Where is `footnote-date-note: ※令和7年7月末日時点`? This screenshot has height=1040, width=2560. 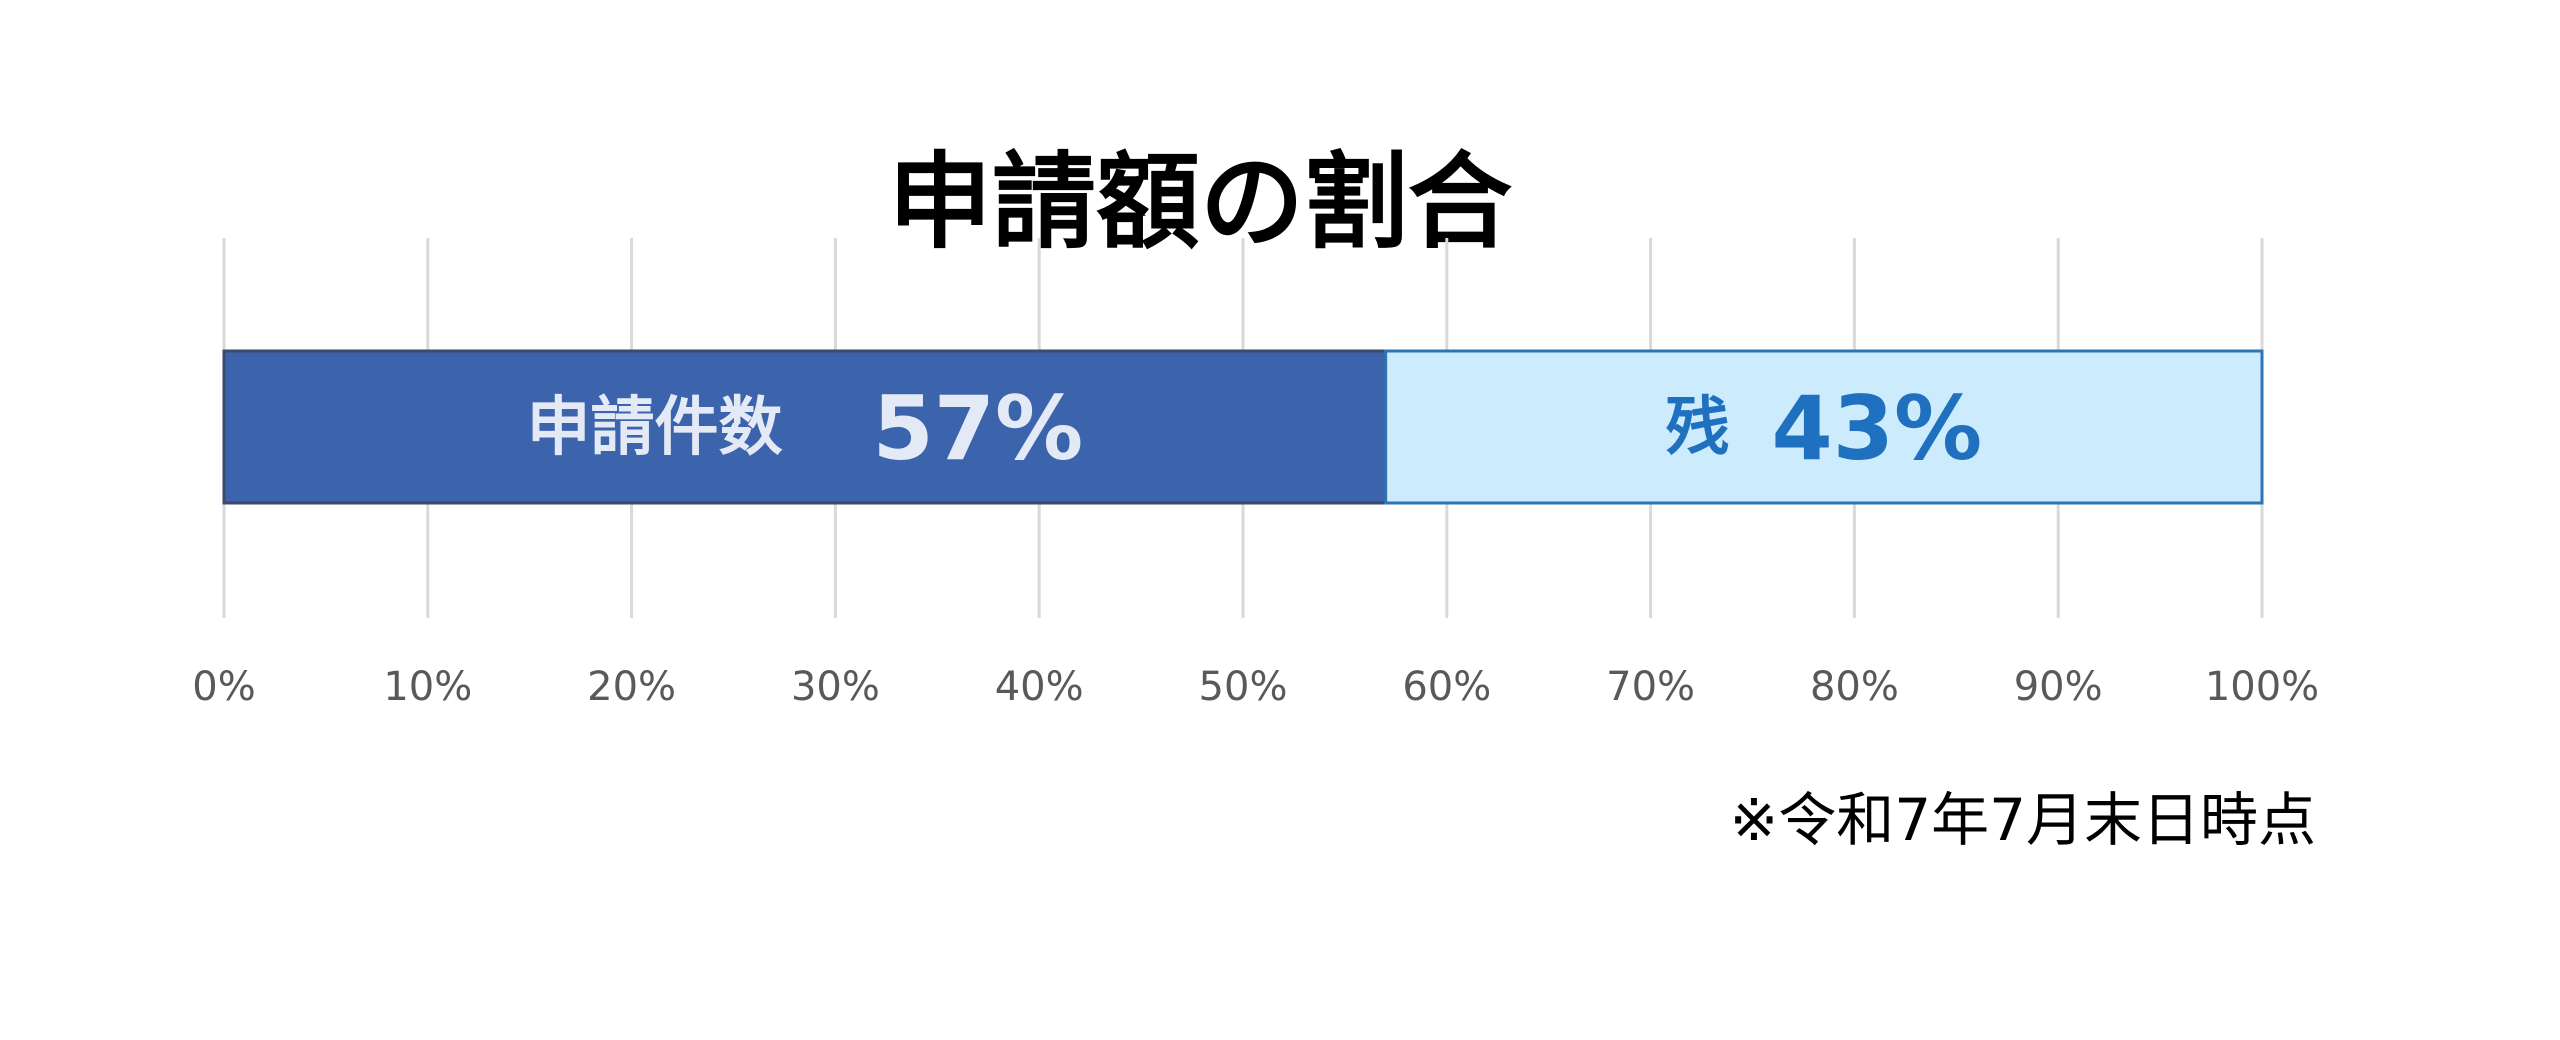
footnote-date-note: ※令和7年7月末日時点 is located at coordinates (2023, 820).